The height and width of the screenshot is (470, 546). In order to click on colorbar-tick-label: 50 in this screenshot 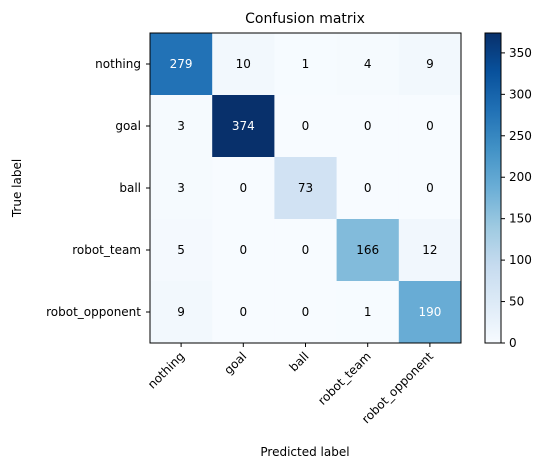, I will do `click(516, 302)`.